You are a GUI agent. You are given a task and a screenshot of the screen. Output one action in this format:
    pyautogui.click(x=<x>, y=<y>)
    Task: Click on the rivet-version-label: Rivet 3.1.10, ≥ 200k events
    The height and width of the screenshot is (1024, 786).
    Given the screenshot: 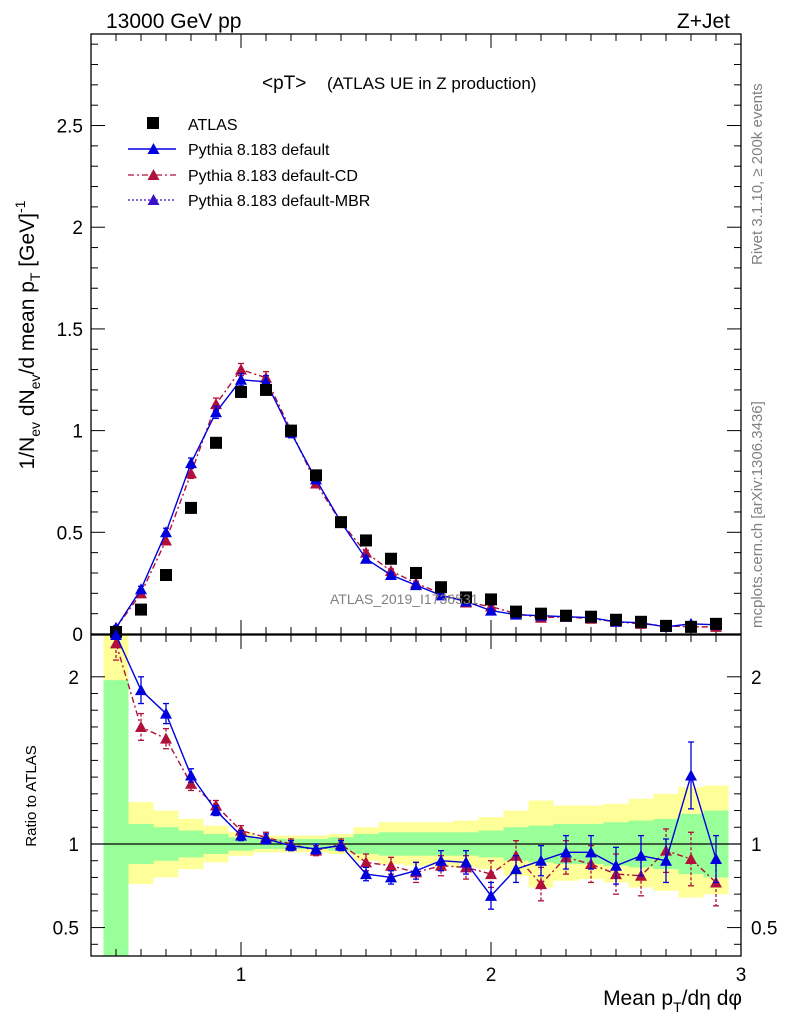 What is the action you would take?
    pyautogui.click(x=757, y=174)
    